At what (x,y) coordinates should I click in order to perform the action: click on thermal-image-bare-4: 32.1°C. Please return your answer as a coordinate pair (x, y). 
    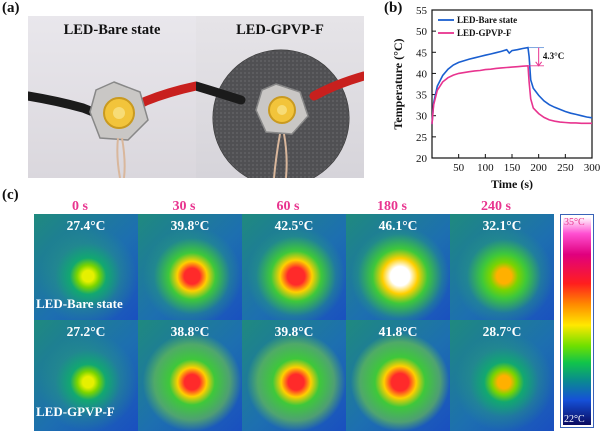
    Looking at the image, I should click on (502, 269).